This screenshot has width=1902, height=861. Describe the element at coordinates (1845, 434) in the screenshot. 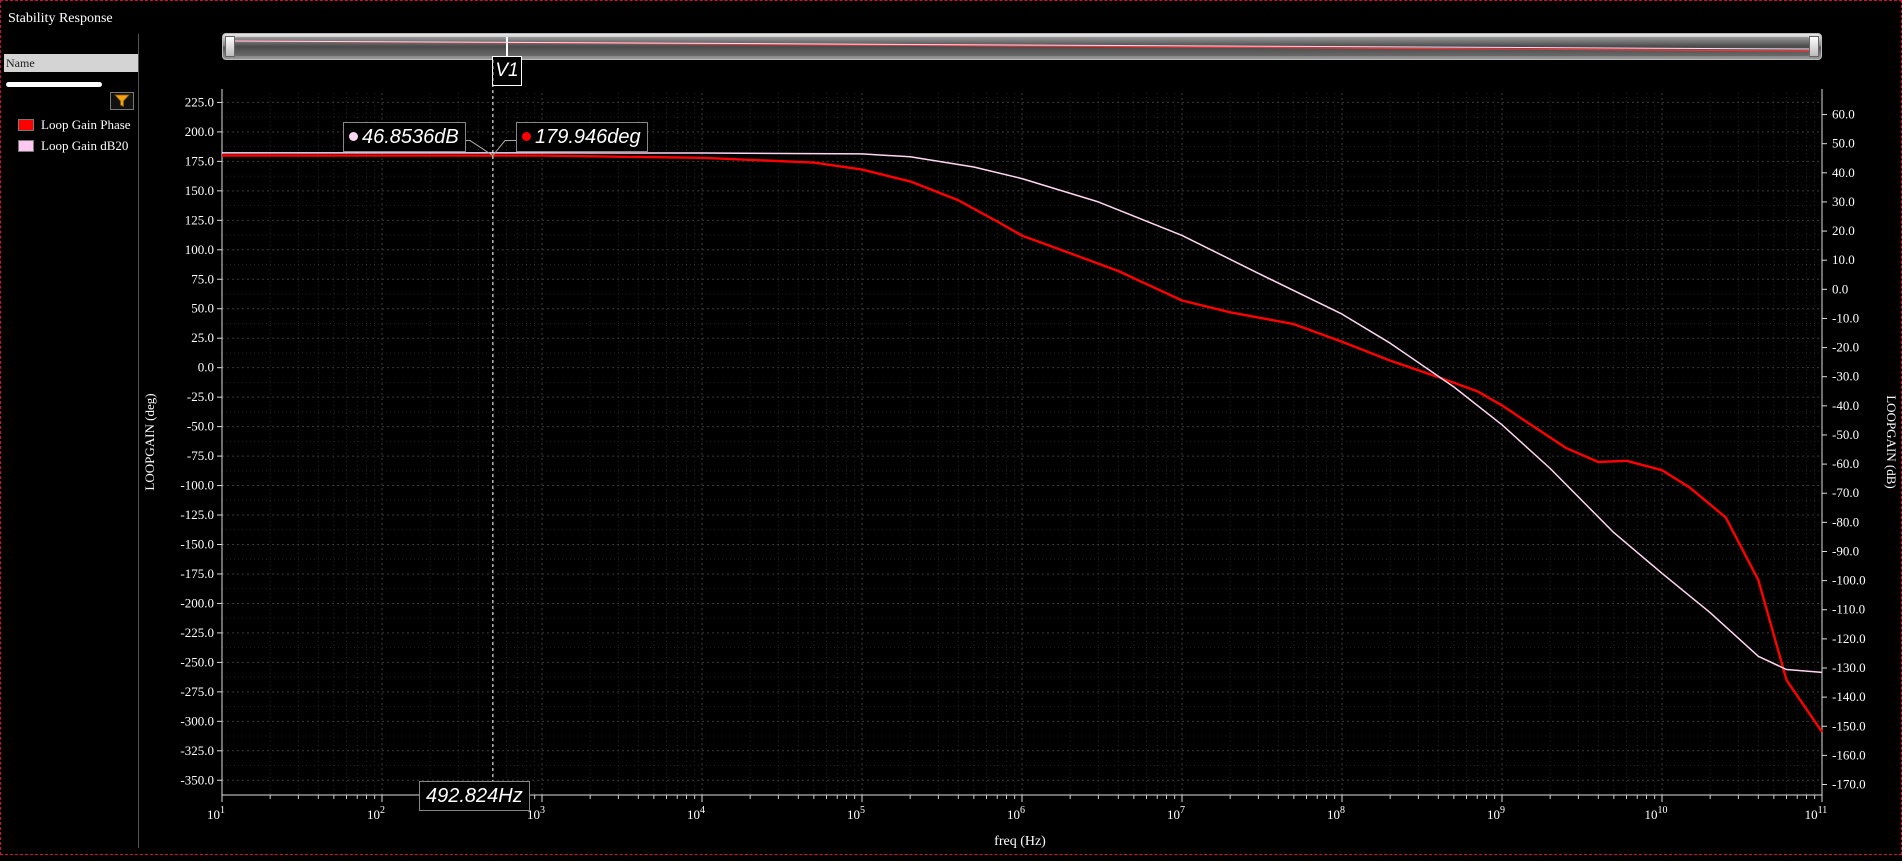

I see `y-right-tick-label: -50.0` at that location.